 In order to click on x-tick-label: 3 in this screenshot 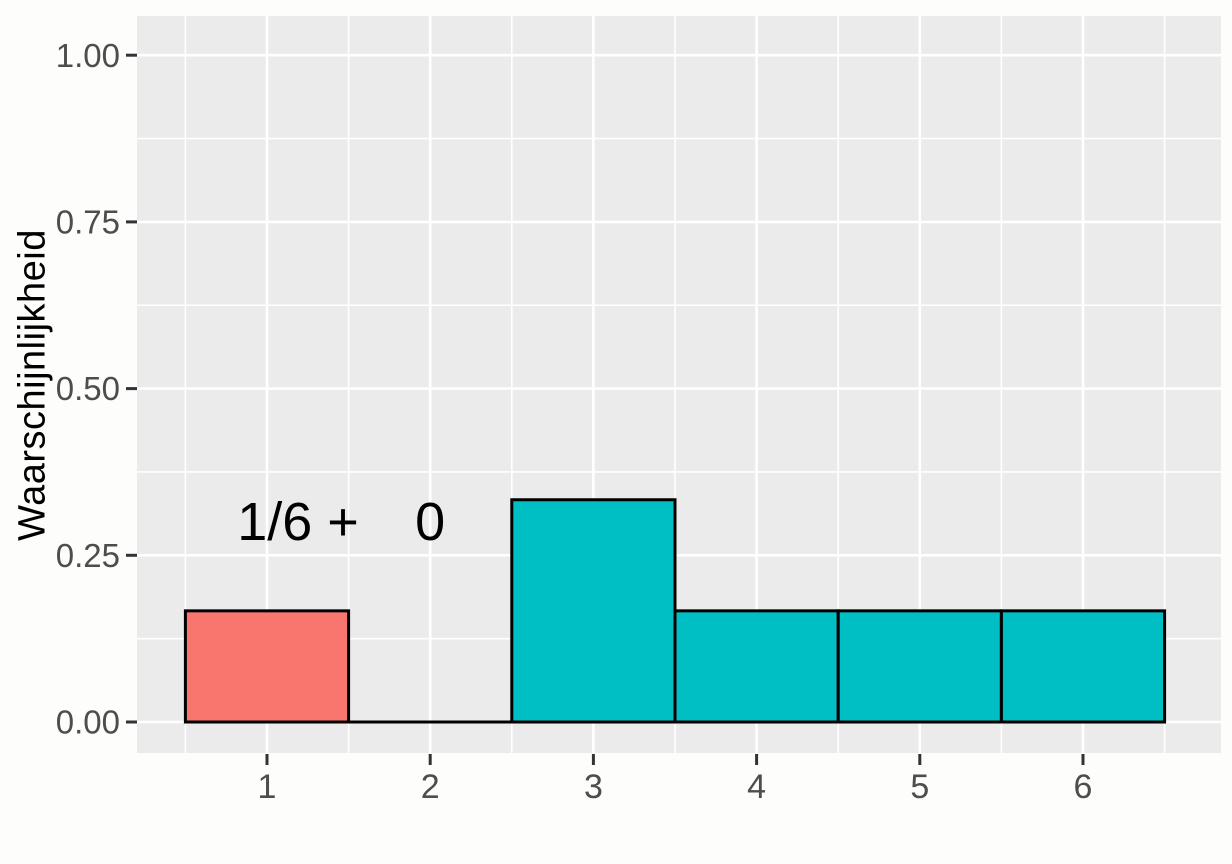, I will do `click(593, 787)`.